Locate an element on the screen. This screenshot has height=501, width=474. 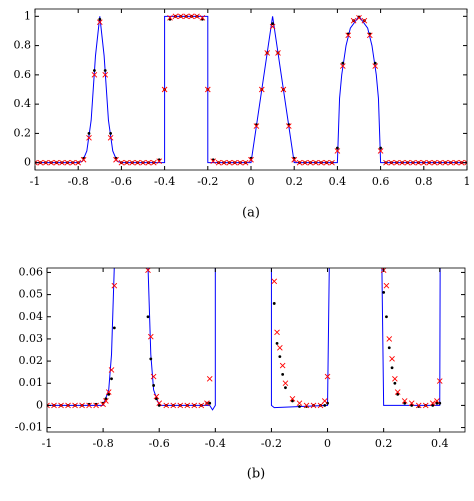
y-tick-label: 0.02 is located at coordinates (31, 360).